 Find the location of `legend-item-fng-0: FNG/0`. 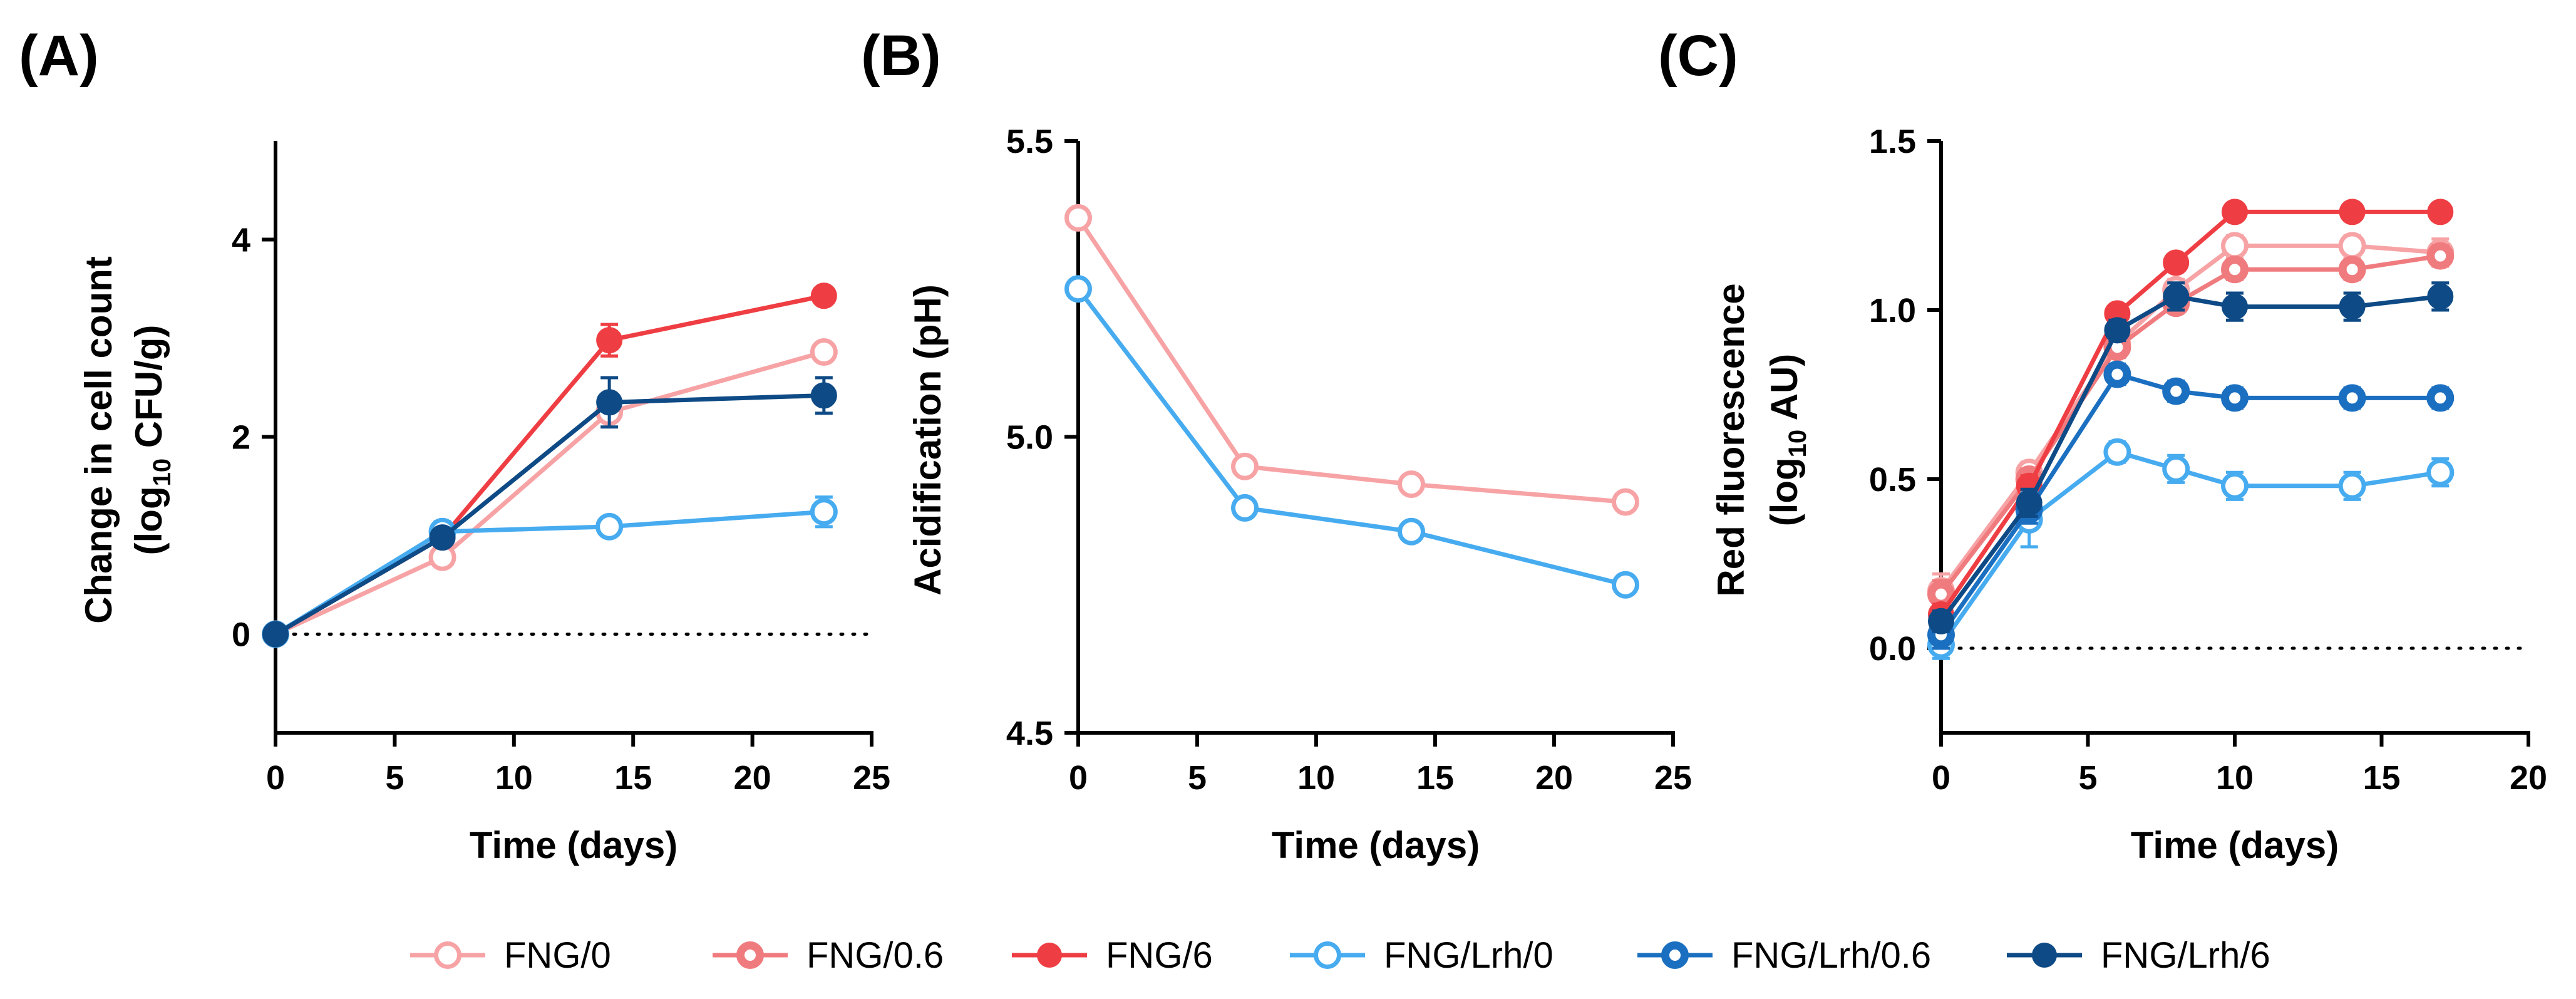

legend-item-fng-0: FNG/0 is located at coordinates (511, 955).